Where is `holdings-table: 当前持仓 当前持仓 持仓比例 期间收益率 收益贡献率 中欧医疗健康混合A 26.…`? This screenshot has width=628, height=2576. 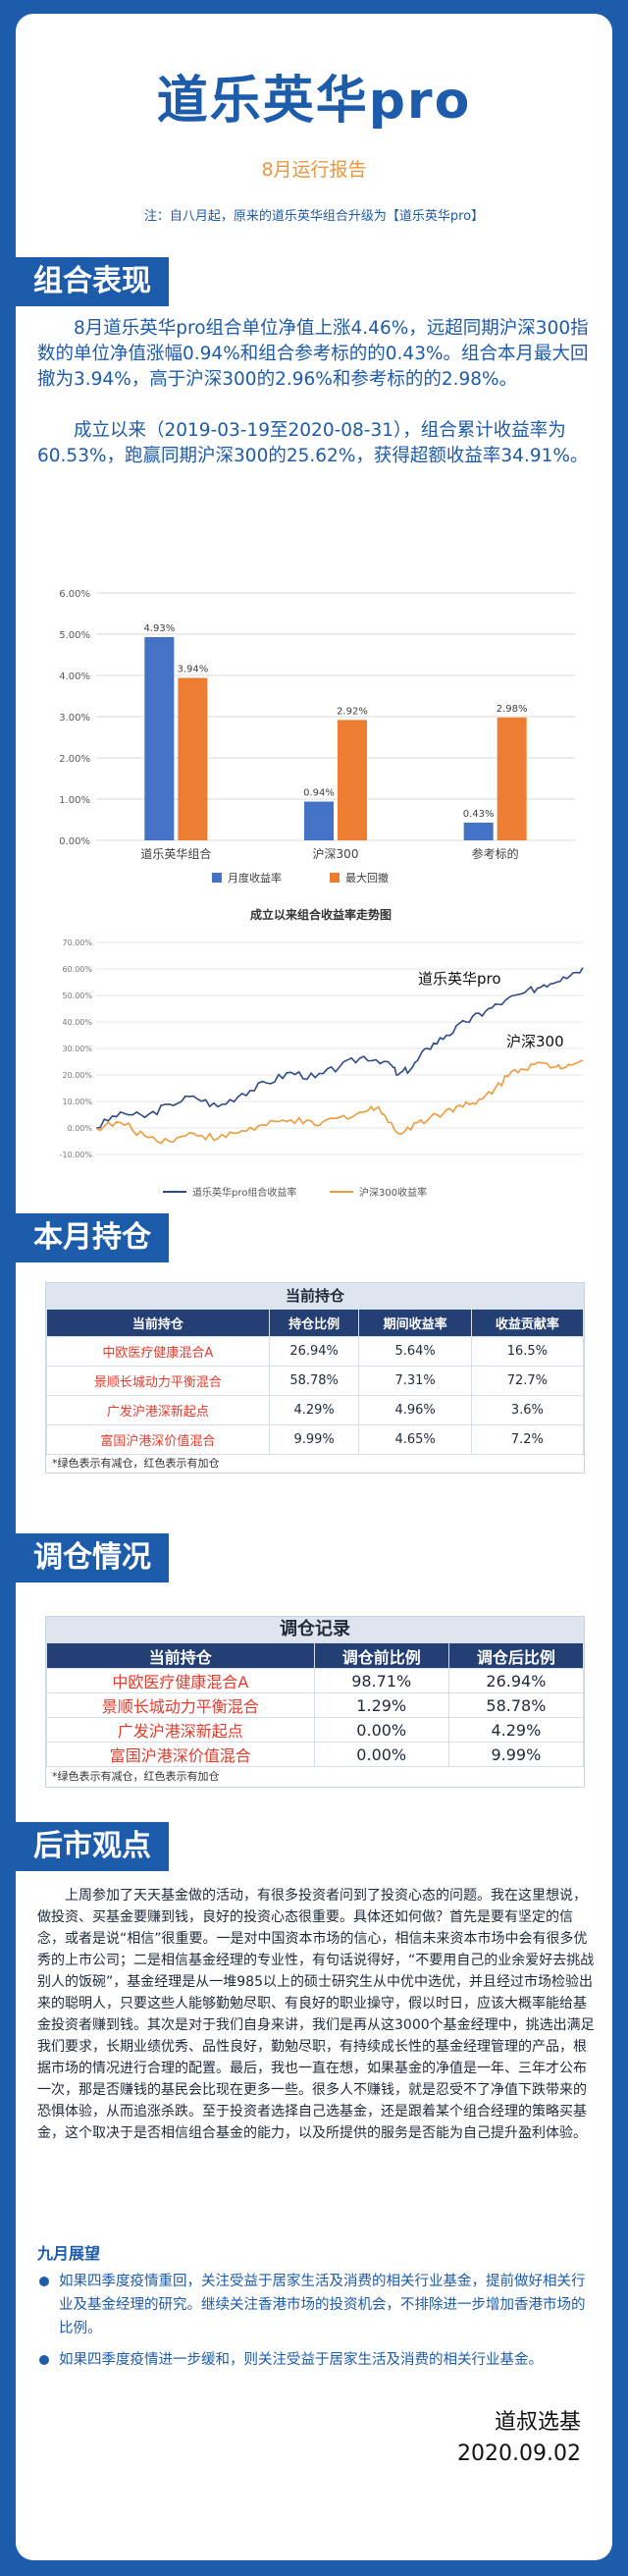
holdings-table: 当前持仓 当前持仓 持仓比例 期间收益率 收益贡献率 中欧医疗健康混合A 26.… is located at coordinates (315, 1378).